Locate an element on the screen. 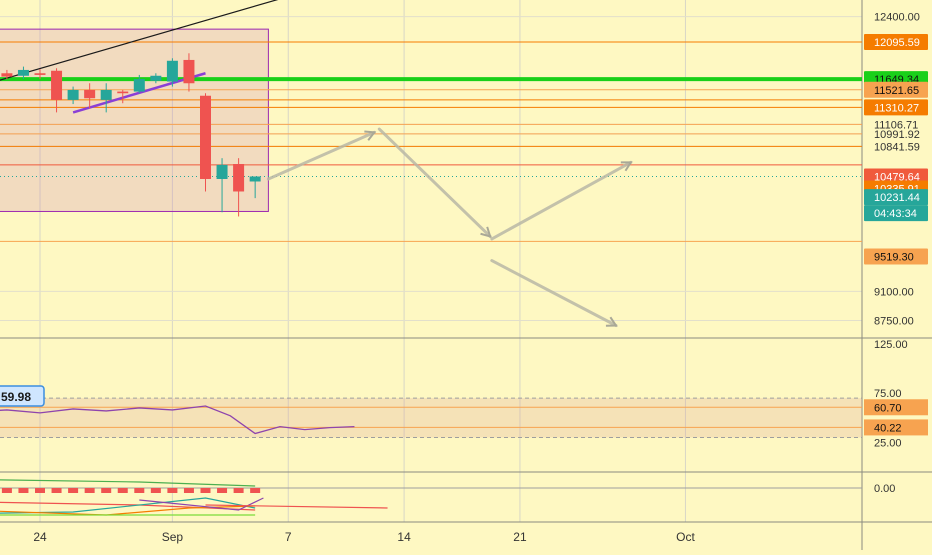  rsi-value-label: 59.98 is located at coordinates (16, 397).